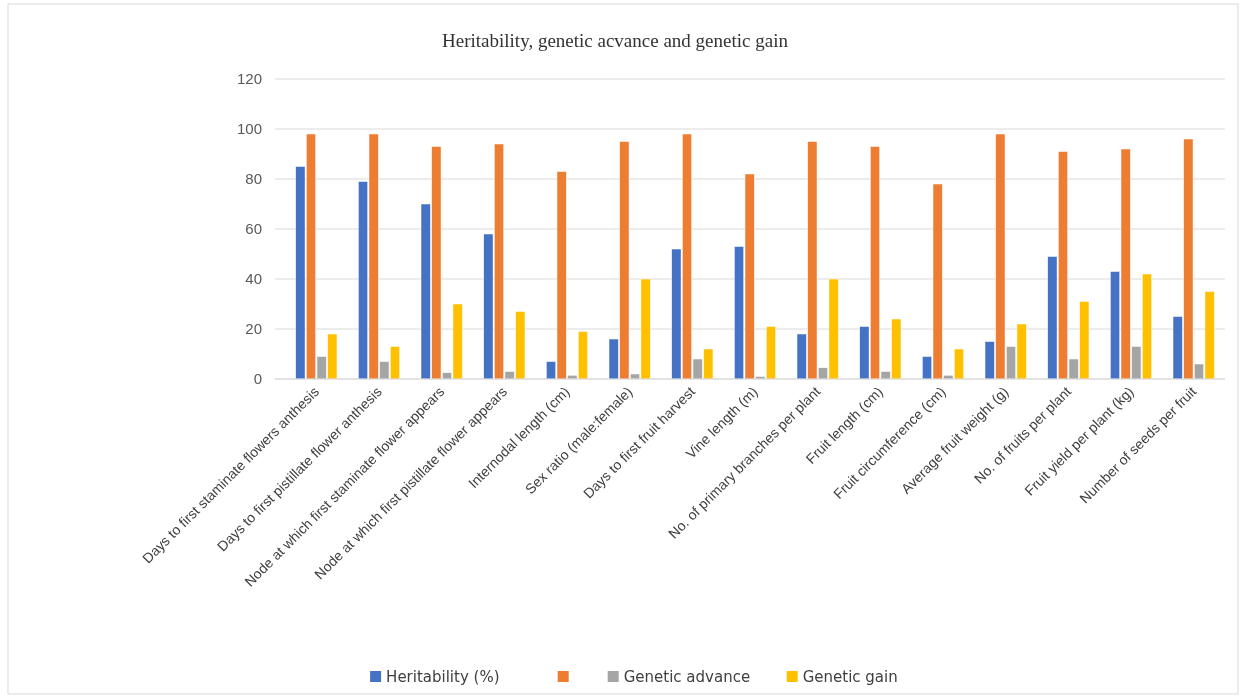  I want to click on y-tick-label: 20, so click(253, 329).